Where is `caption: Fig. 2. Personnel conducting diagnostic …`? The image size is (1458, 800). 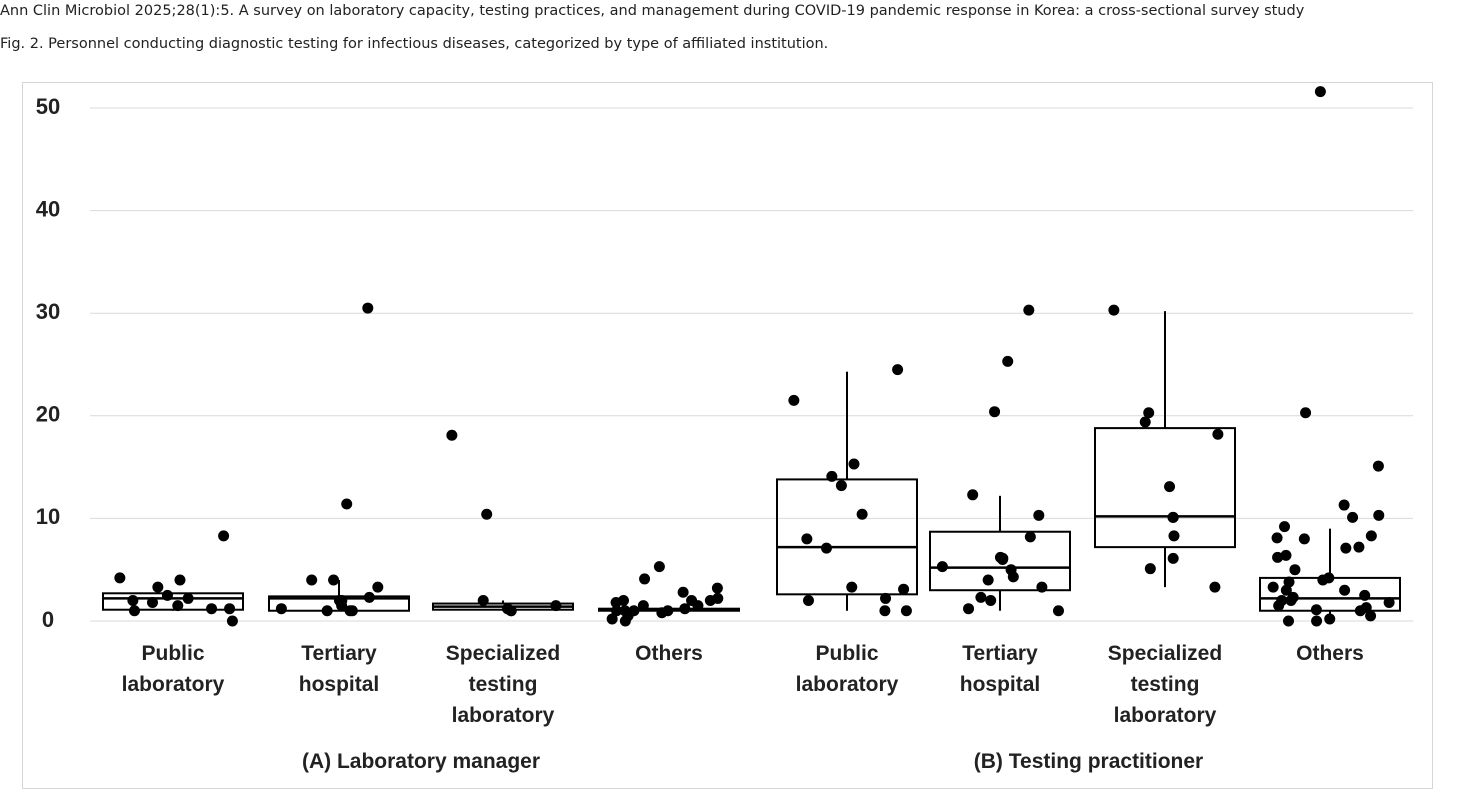
caption: Fig. 2. Personnel conducting diagnostic … is located at coordinates (414, 44).